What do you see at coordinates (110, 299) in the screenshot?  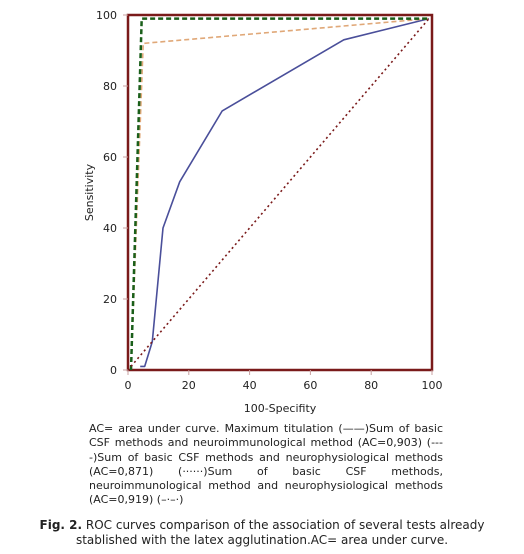 I see `y-tick-label: 20` at bounding box center [110, 299].